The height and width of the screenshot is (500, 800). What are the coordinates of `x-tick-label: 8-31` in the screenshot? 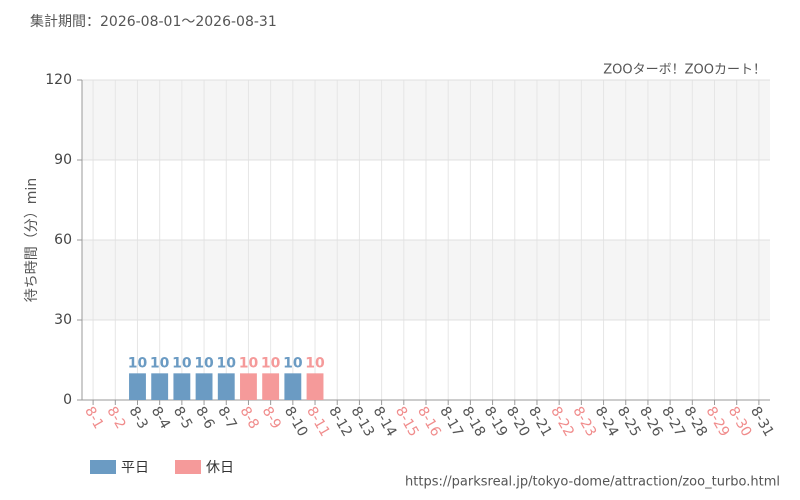 It's located at (762, 422).